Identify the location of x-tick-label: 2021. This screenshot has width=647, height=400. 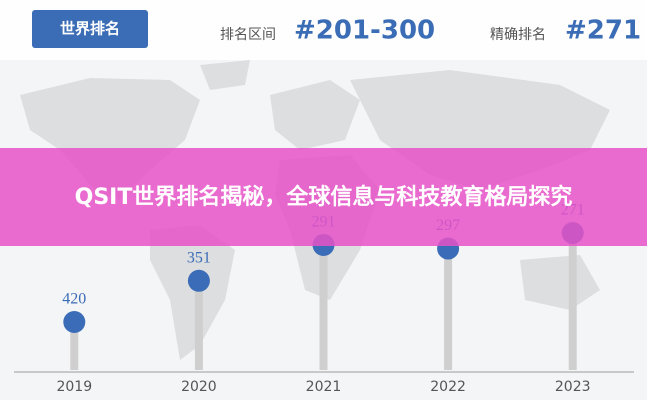
(324, 387).